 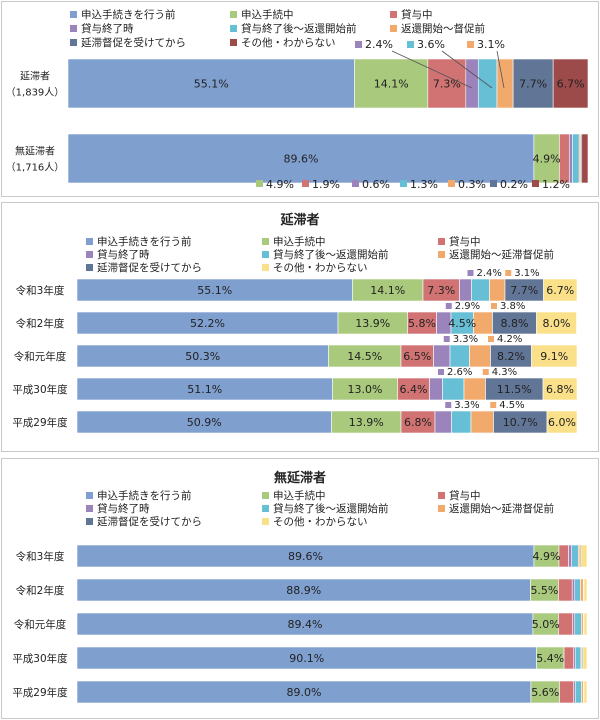 I want to click on overview-legend-label: 返還開始～督促前, so click(x=443, y=28).